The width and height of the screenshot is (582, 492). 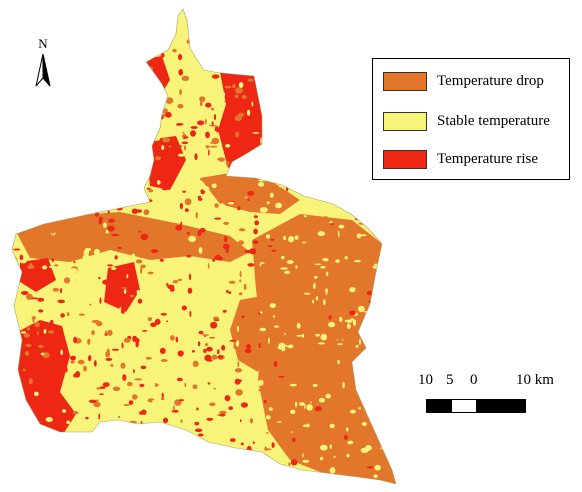 I want to click on legend-item-rise: Temperature rise, so click(x=460, y=159).